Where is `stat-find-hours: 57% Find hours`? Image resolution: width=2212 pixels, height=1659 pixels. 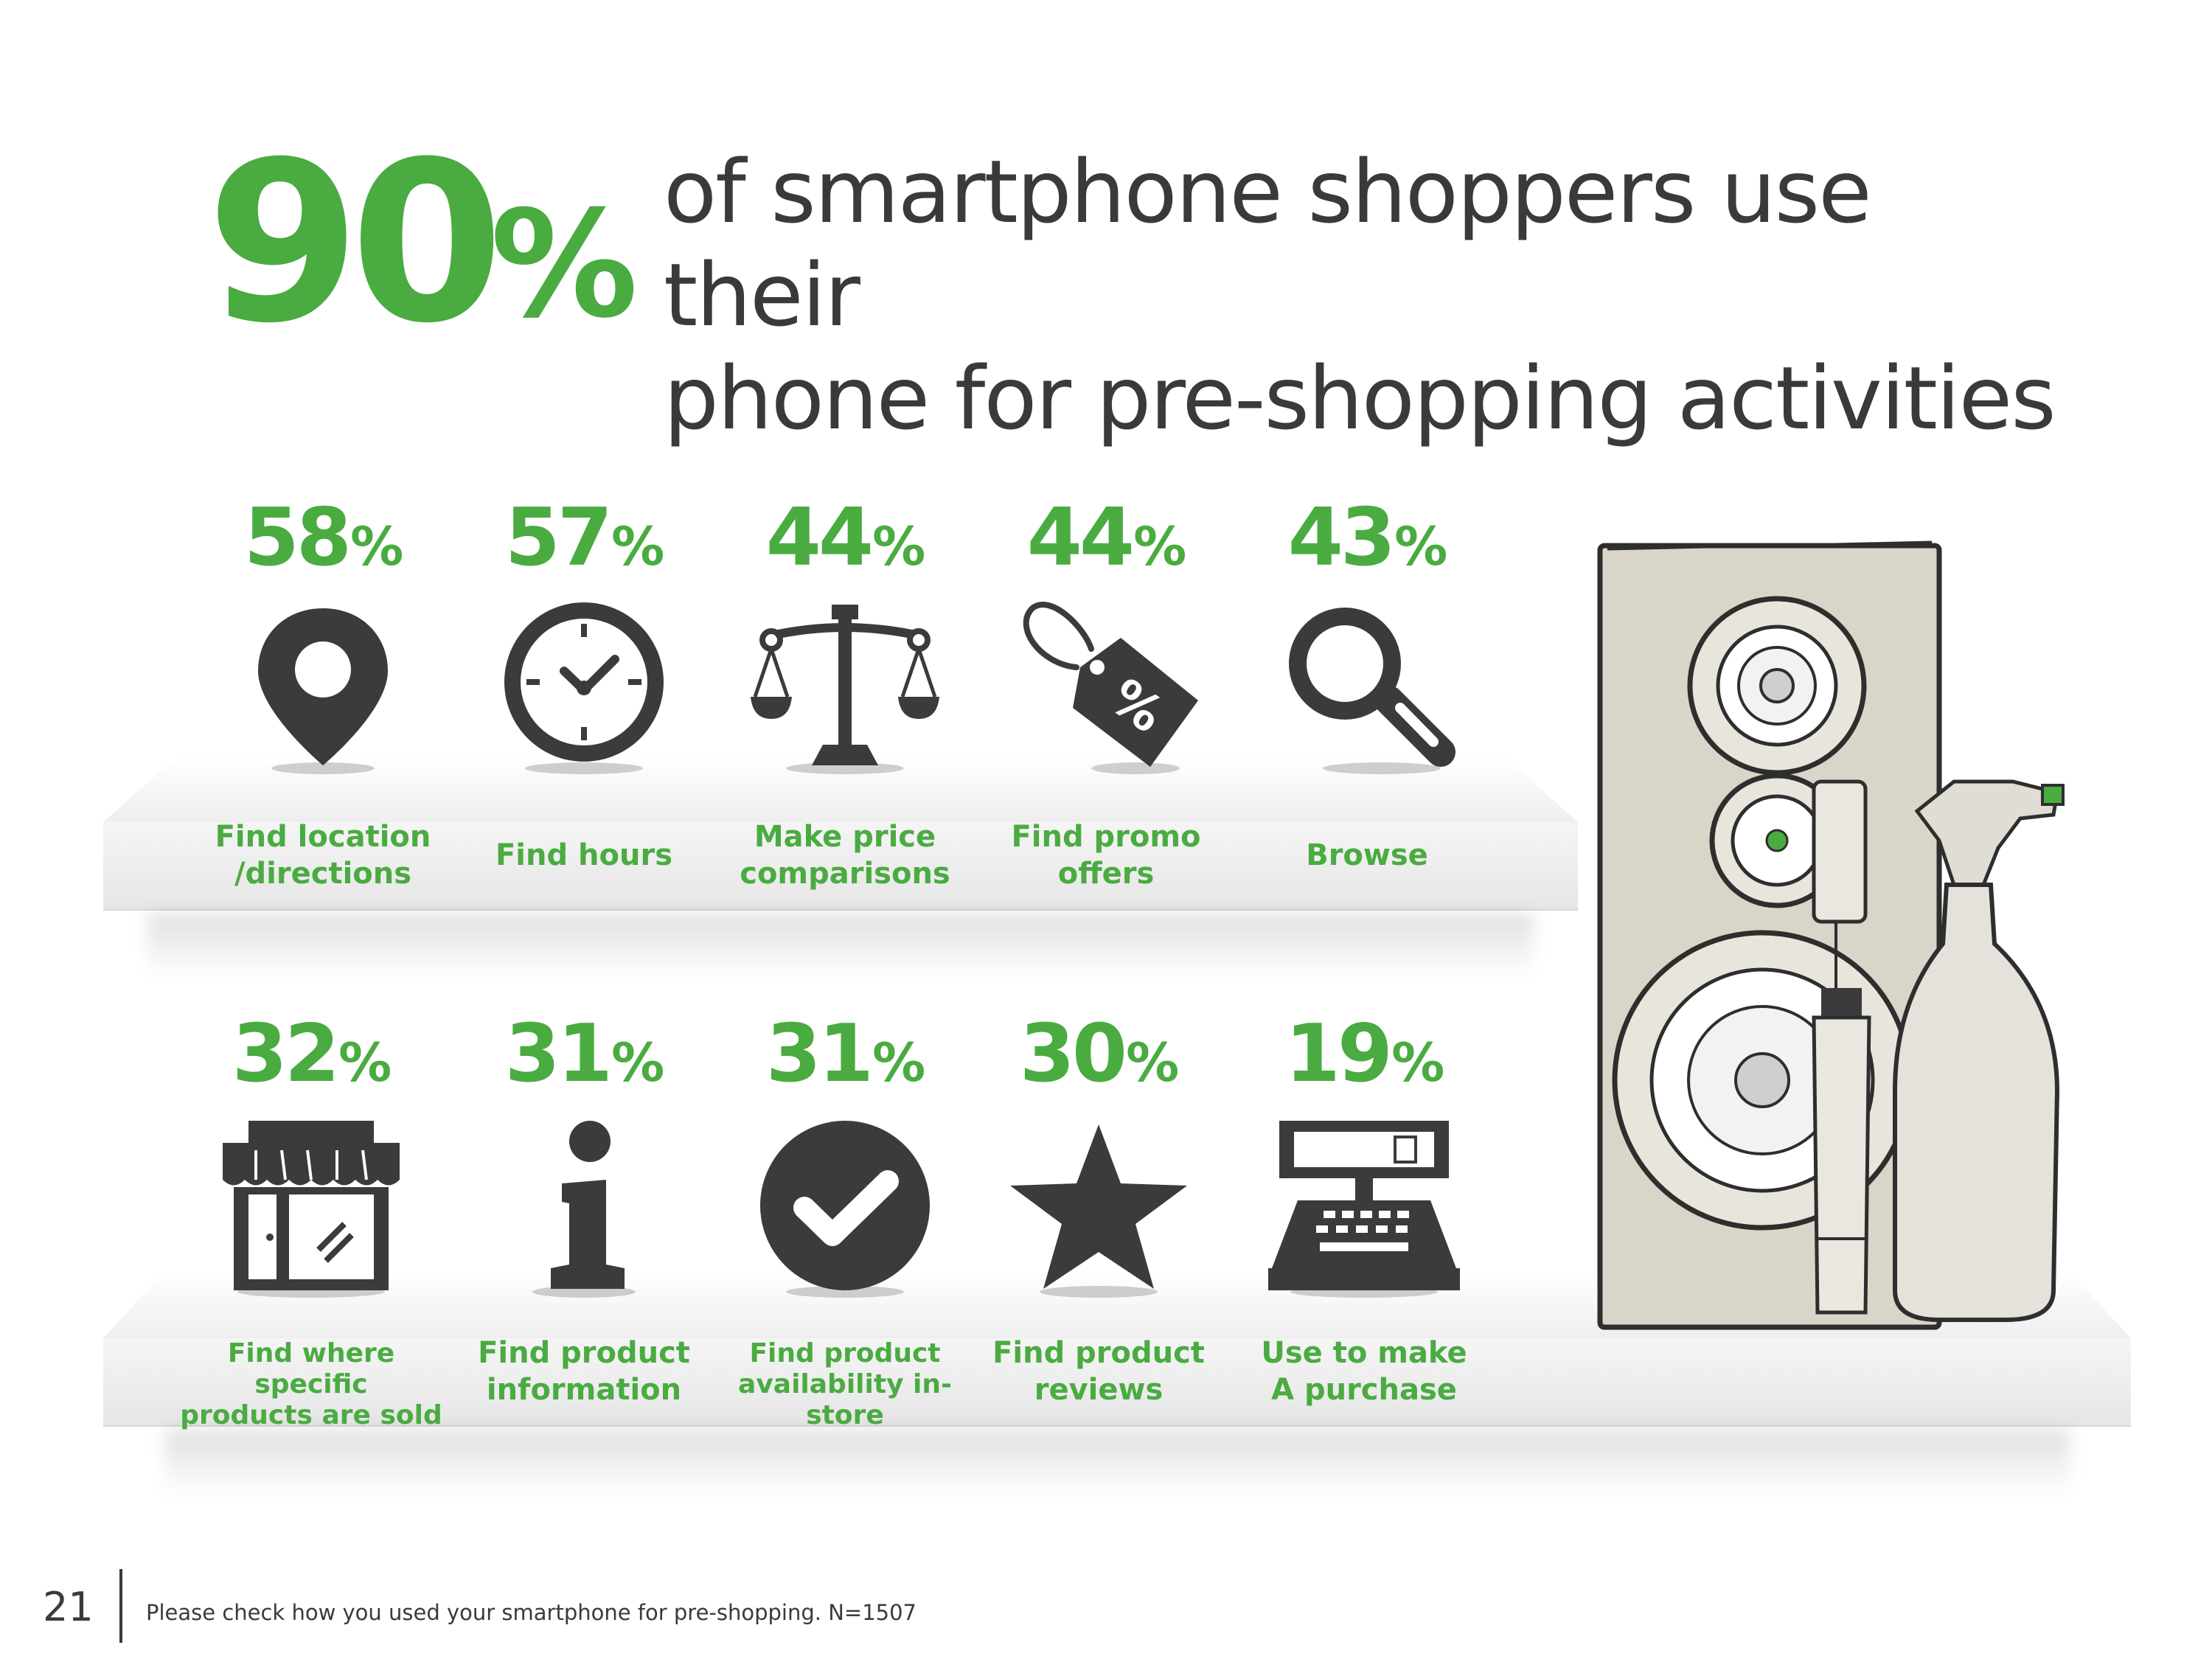 stat-find-hours: 57% Find hours is located at coordinates (584, 700).